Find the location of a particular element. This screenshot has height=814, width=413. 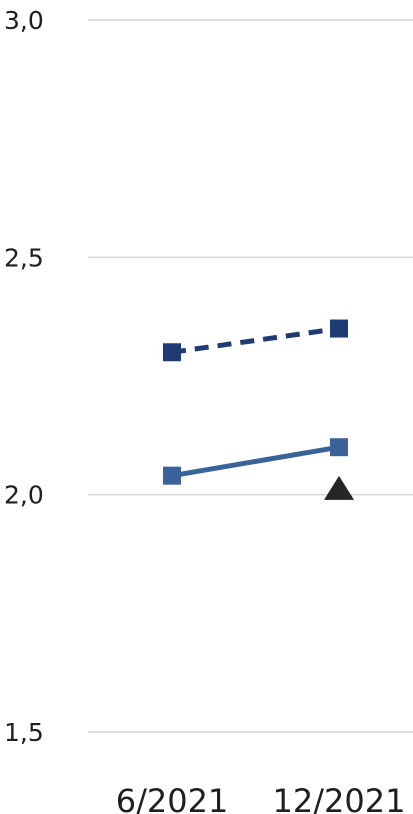

data-point-triangle is located at coordinates (339, 487).